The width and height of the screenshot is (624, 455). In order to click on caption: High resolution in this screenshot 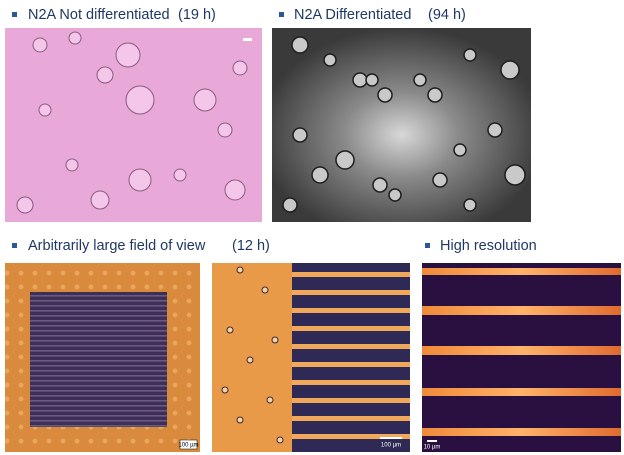, I will do `click(488, 246)`.